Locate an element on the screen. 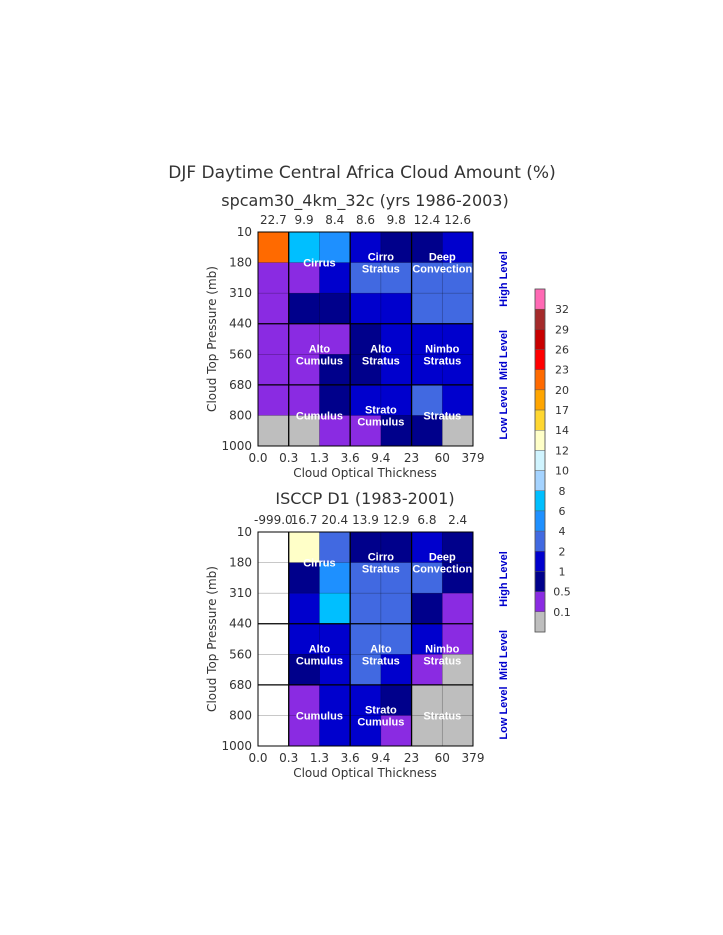 Image resolution: width=723 pixels, height=935 pixels. y-tick-label: 10 is located at coordinates (244, 232).